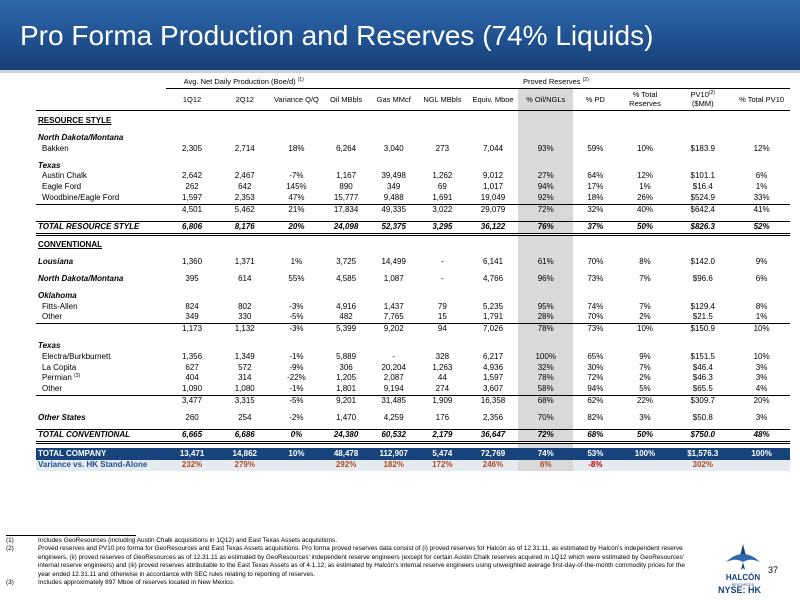  Describe the element at coordinates (101, 389) in the screenshot. I see `row-label: Other` at that location.